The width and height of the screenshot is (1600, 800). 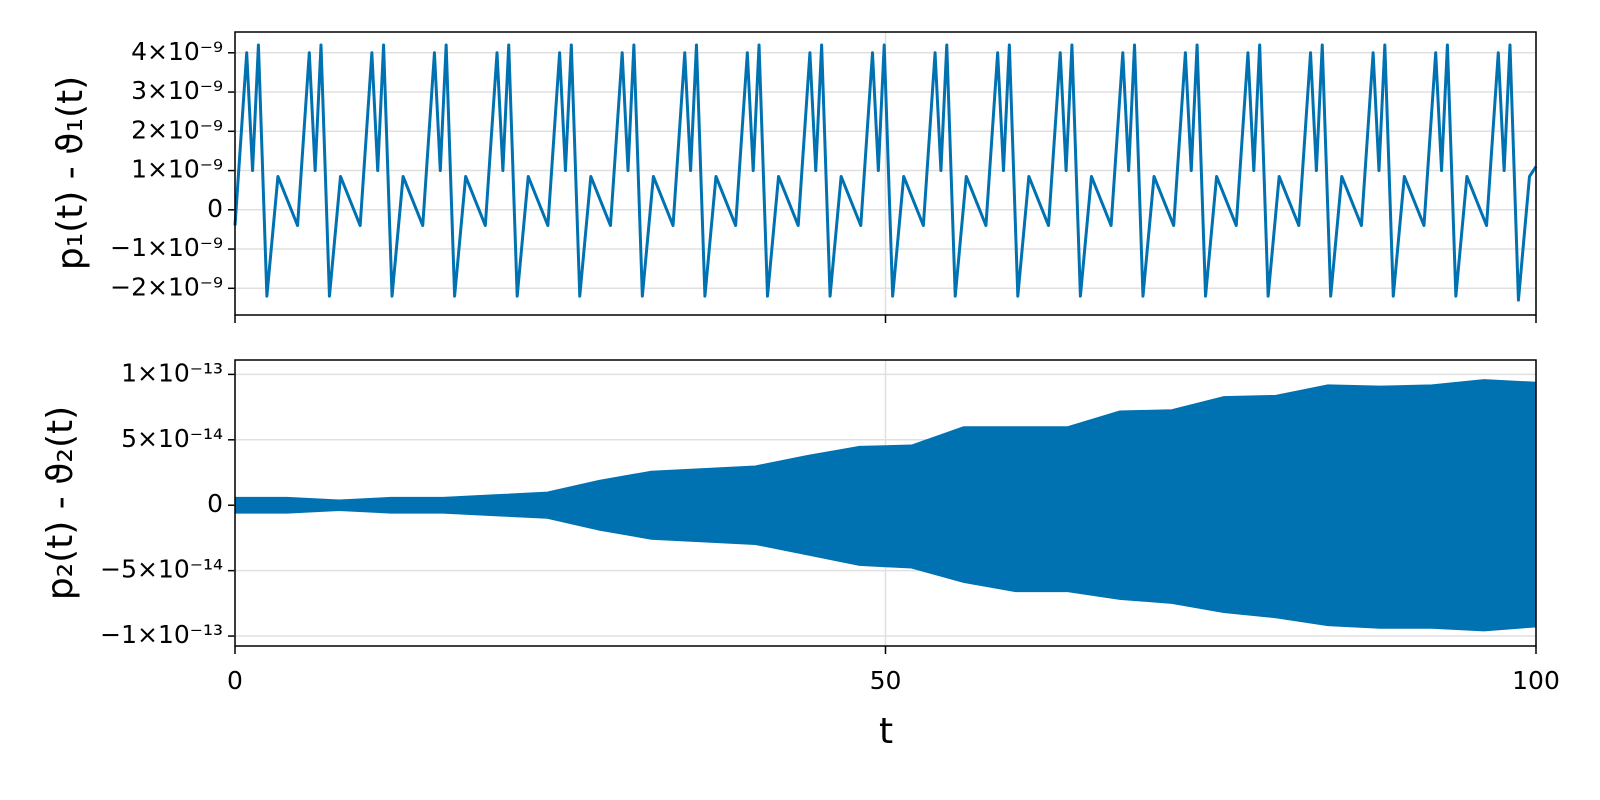 What do you see at coordinates (166, 286) in the screenshot?
I see `y-tick-label: −2×10⁻⁹` at bounding box center [166, 286].